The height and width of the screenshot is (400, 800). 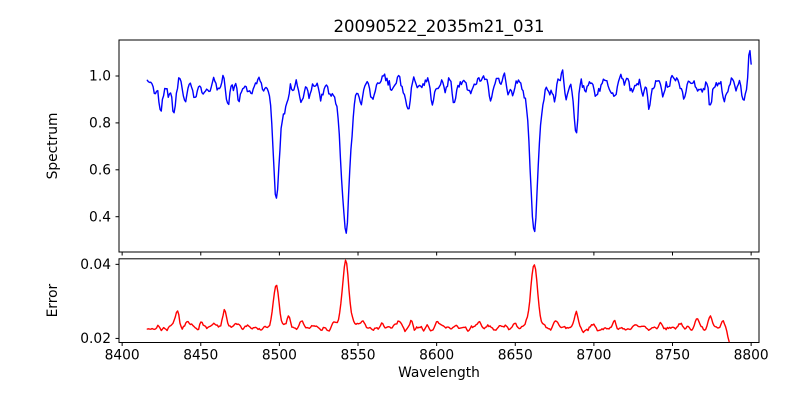 I want to click on x-tick-label: 8650, so click(x=515, y=356).